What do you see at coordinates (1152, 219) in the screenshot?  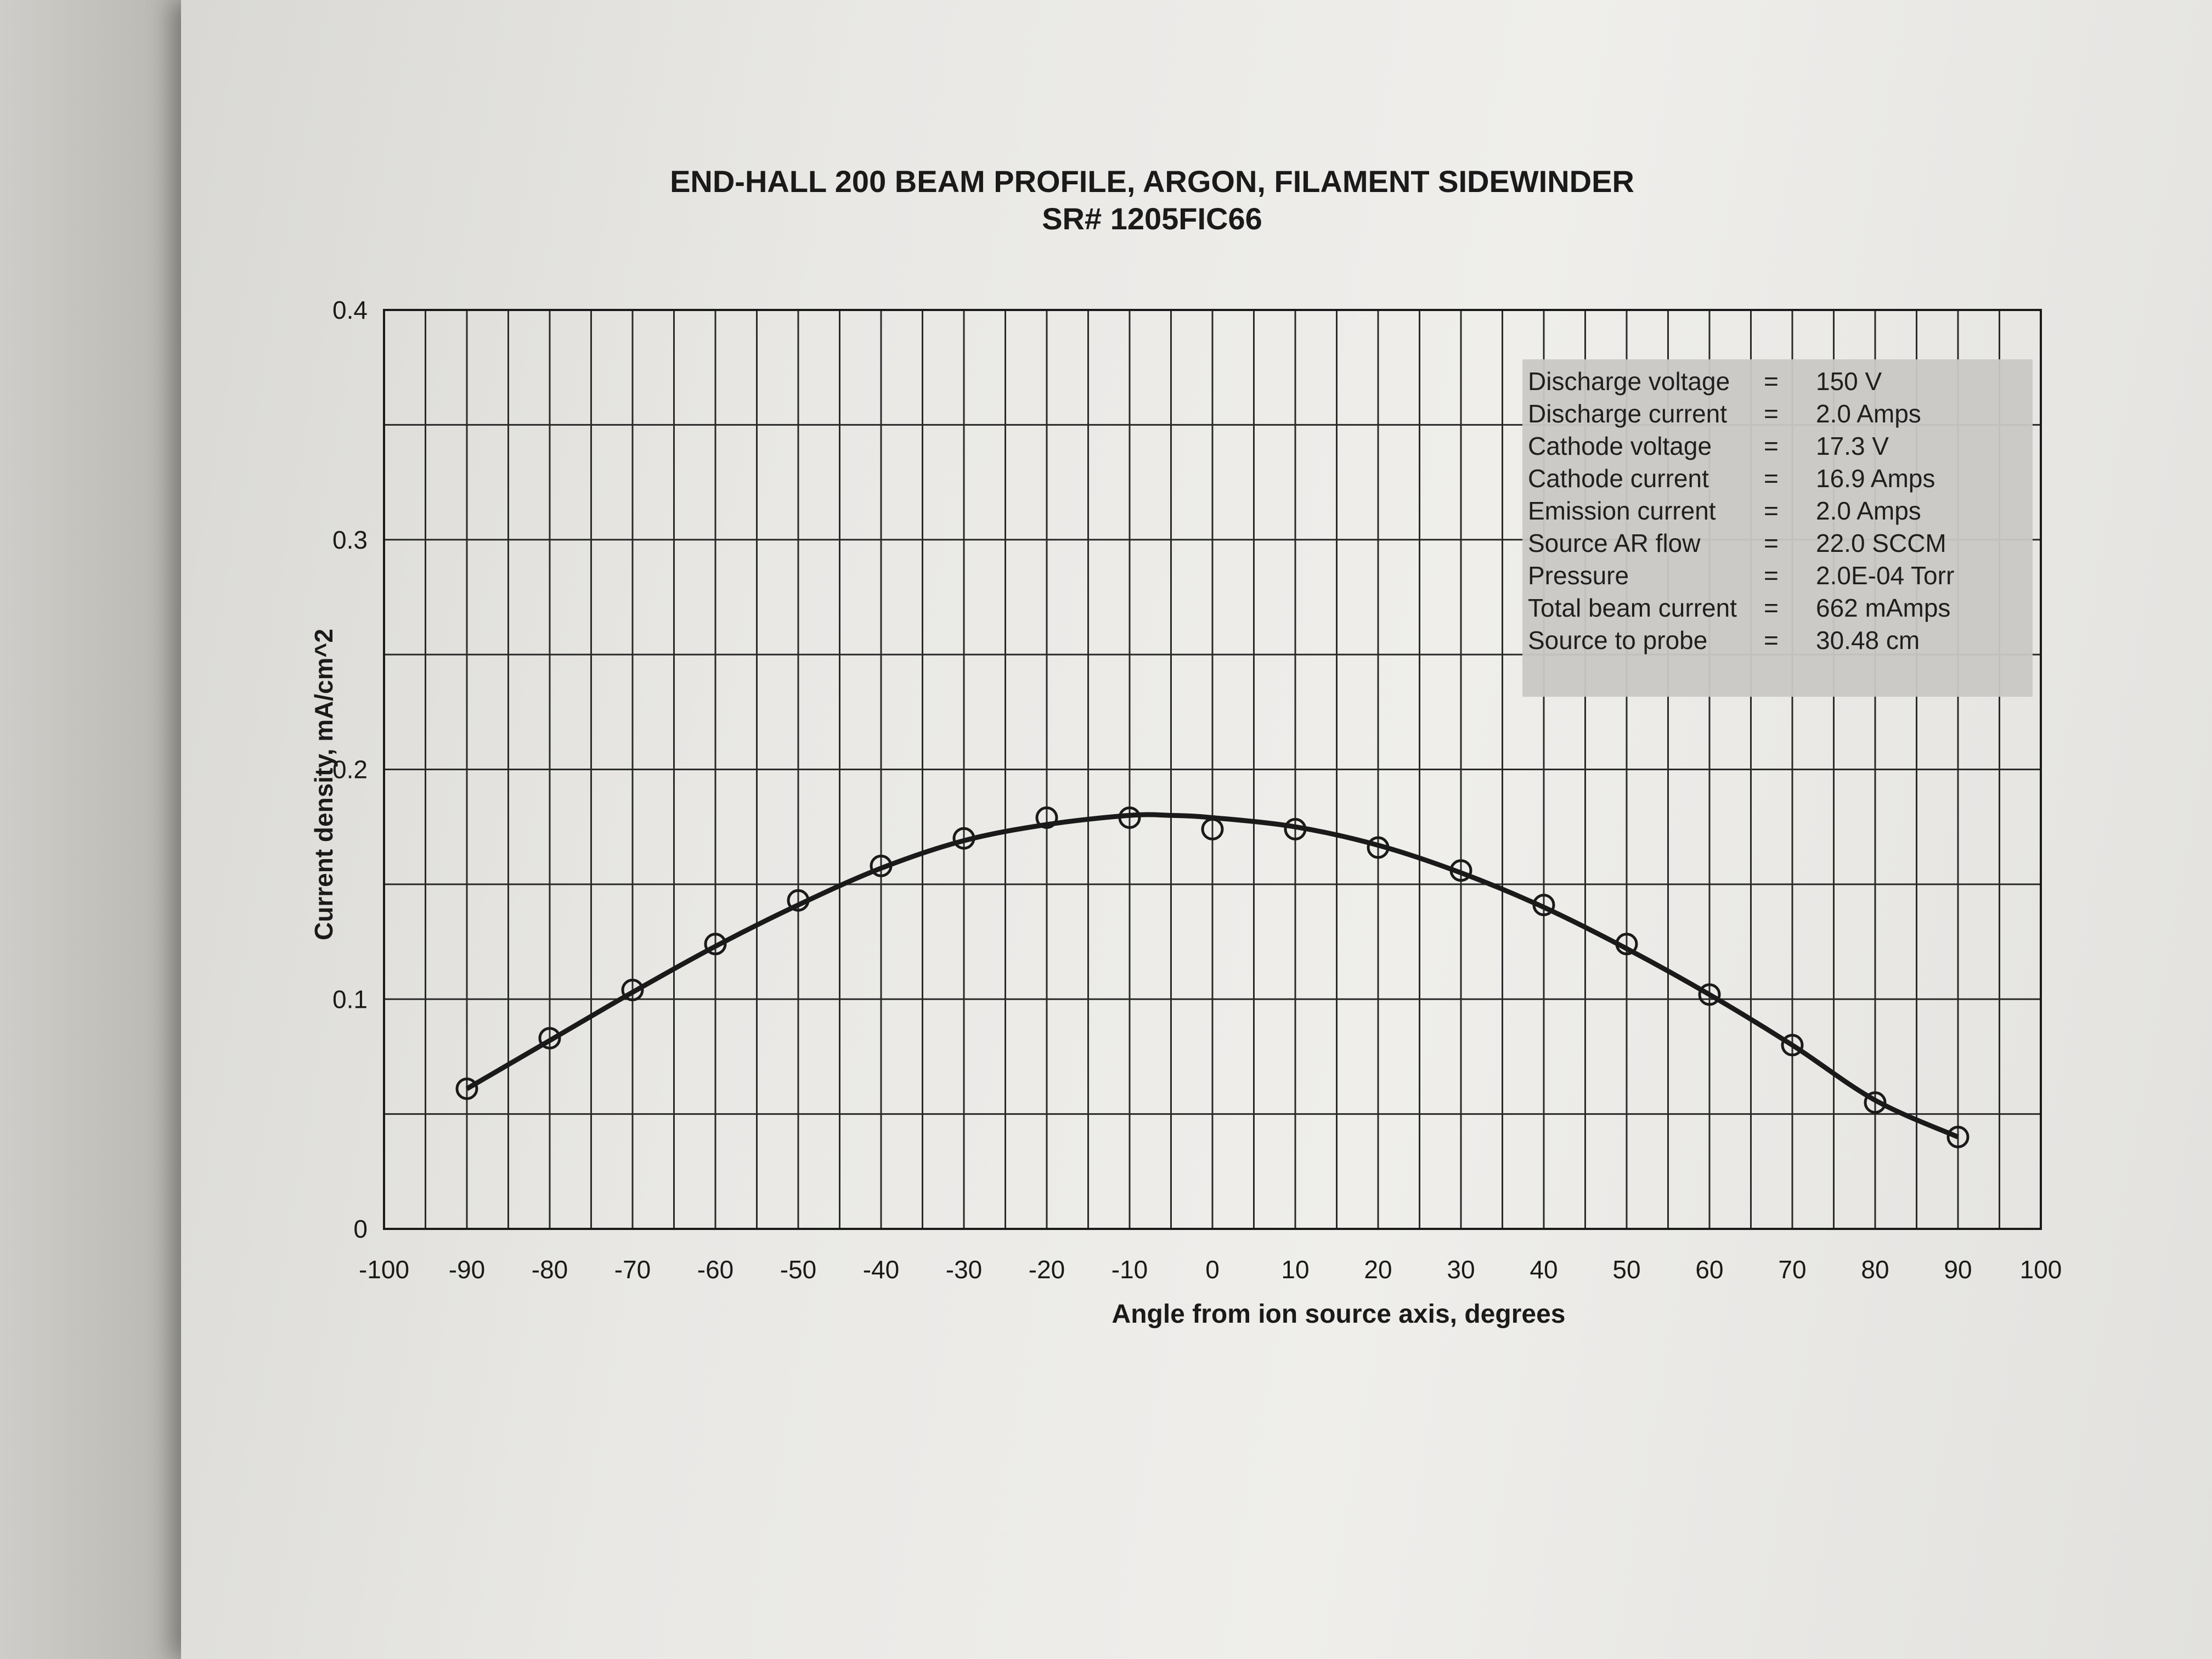 I see `chart-title-line2: SR# 1205FIC66` at bounding box center [1152, 219].